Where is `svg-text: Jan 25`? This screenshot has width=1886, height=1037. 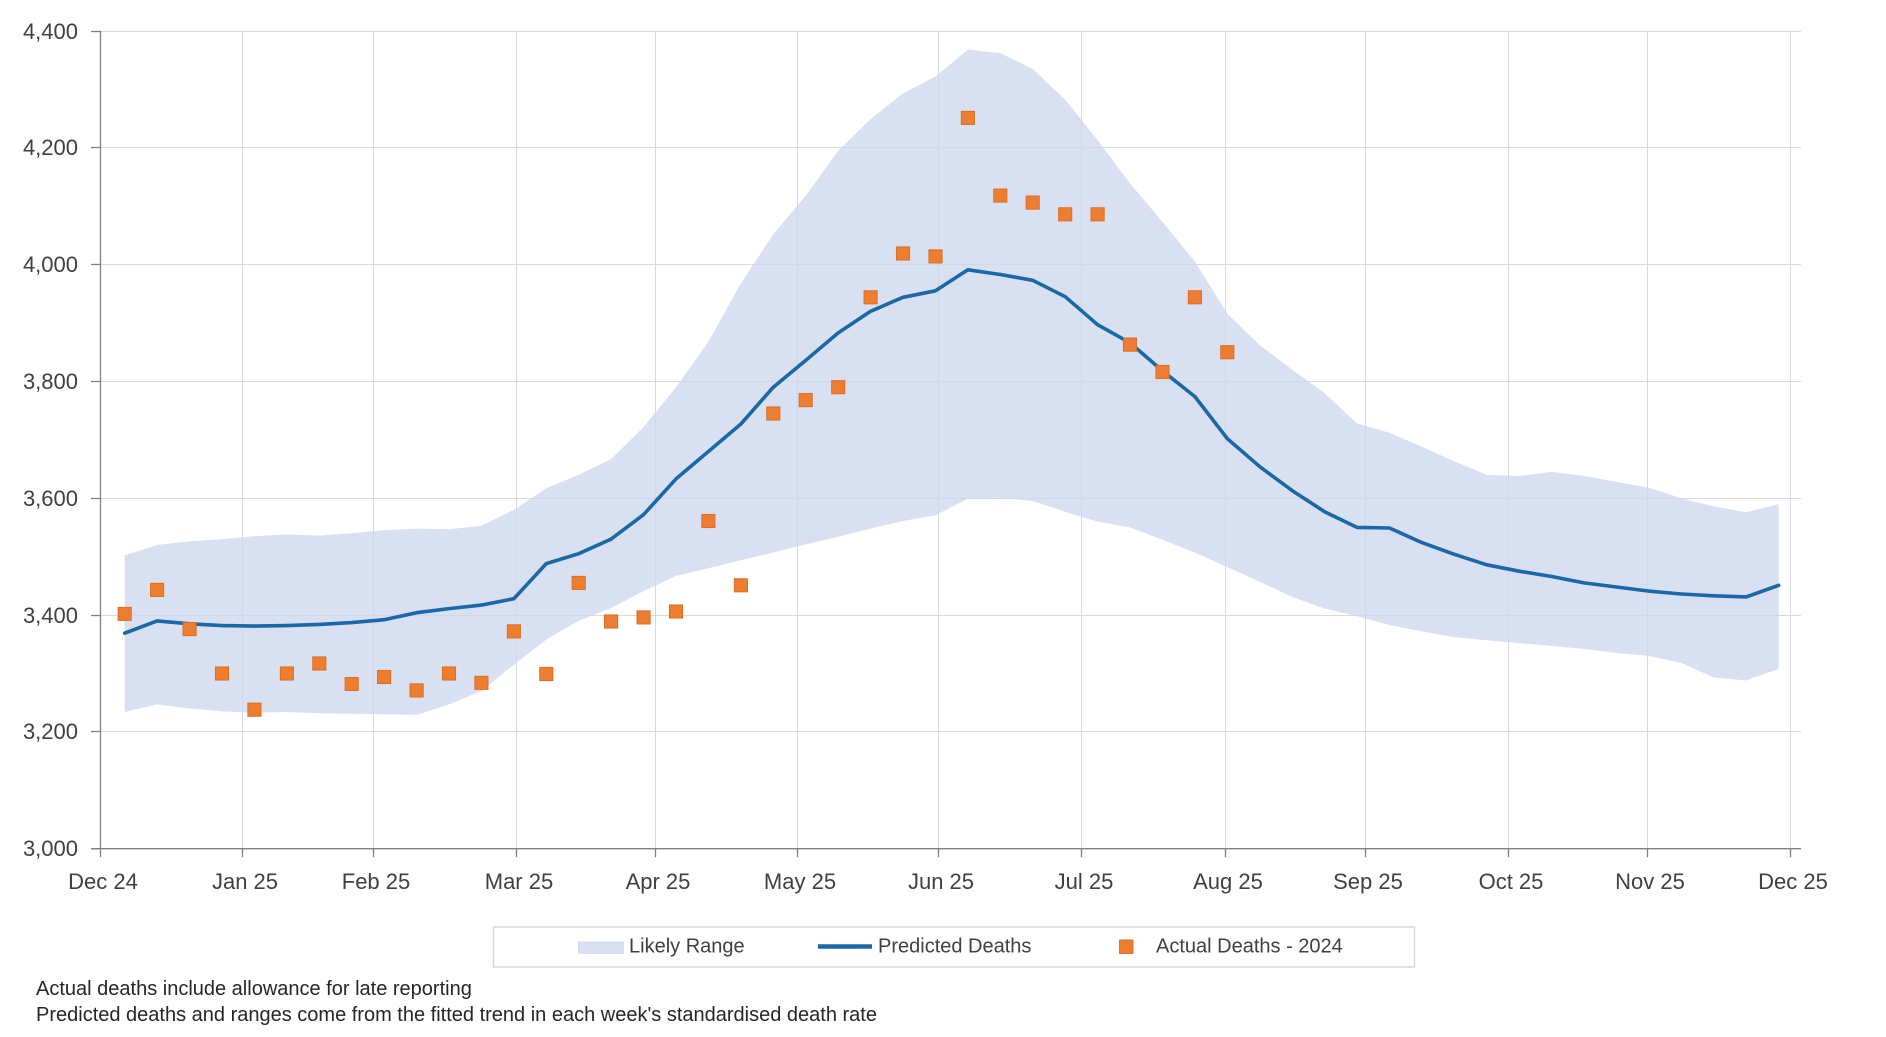 svg-text: Jan 25 is located at coordinates (245, 881).